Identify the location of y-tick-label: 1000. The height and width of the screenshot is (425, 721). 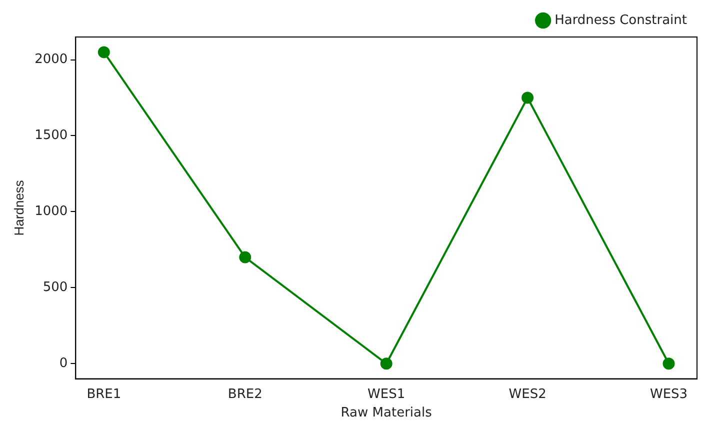
(51, 212).